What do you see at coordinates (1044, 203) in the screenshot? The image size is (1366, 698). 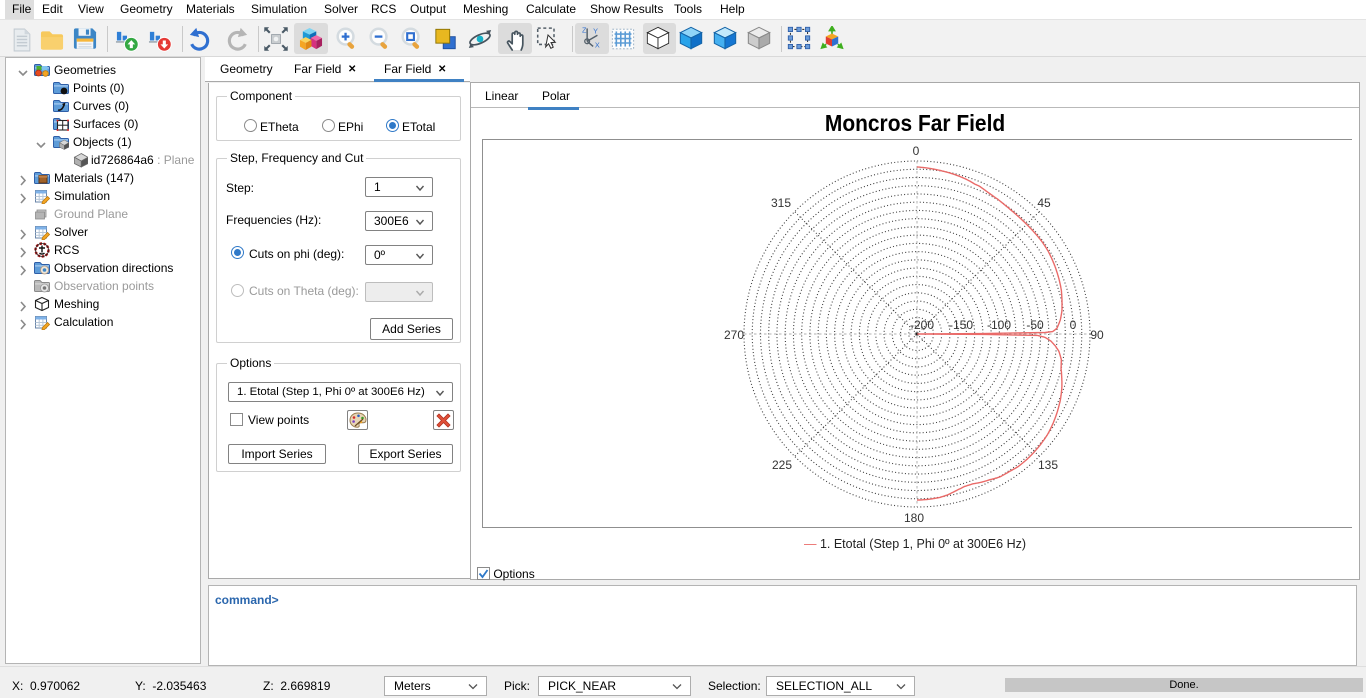 I see `svg-text: 45` at bounding box center [1044, 203].